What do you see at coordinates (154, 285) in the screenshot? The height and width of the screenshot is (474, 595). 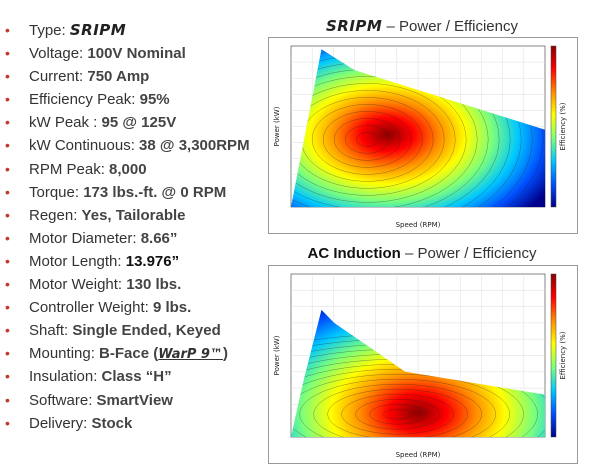 I see `spec-value: 130 lbs.` at bounding box center [154, 285].